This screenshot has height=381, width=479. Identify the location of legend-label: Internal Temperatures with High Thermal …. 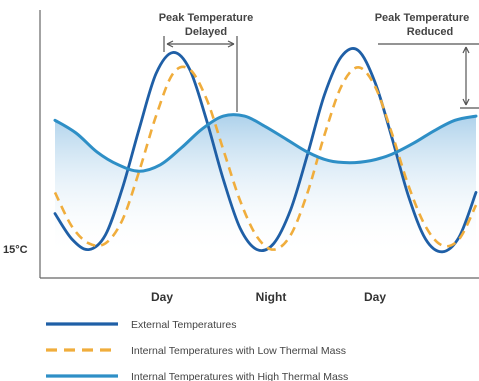
(239, 376).